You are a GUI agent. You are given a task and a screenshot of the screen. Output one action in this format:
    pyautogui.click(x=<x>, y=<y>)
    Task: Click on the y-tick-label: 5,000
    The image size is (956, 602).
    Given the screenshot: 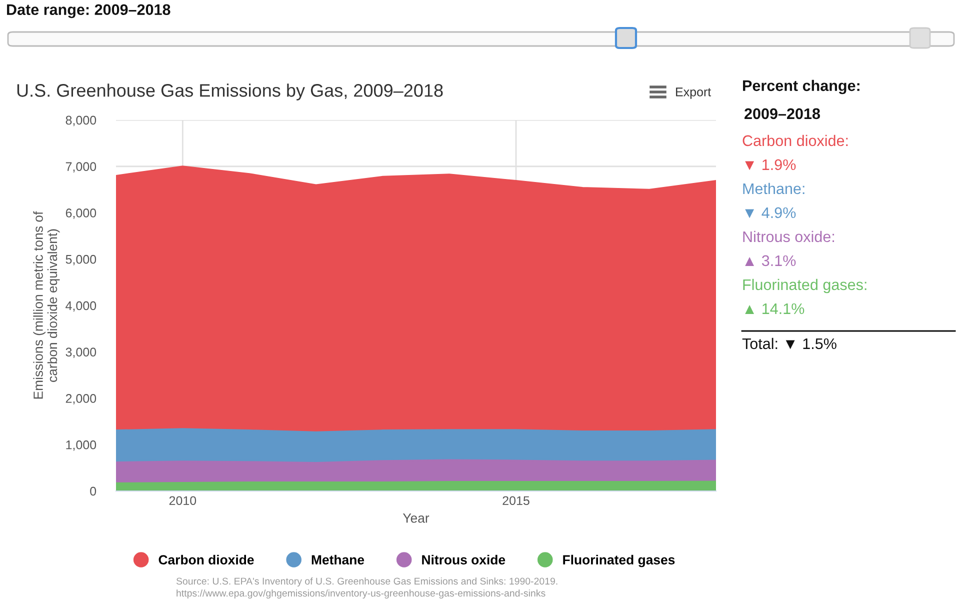 What is the action you would take?
    pyautogui.click(x=81, y=260)
    